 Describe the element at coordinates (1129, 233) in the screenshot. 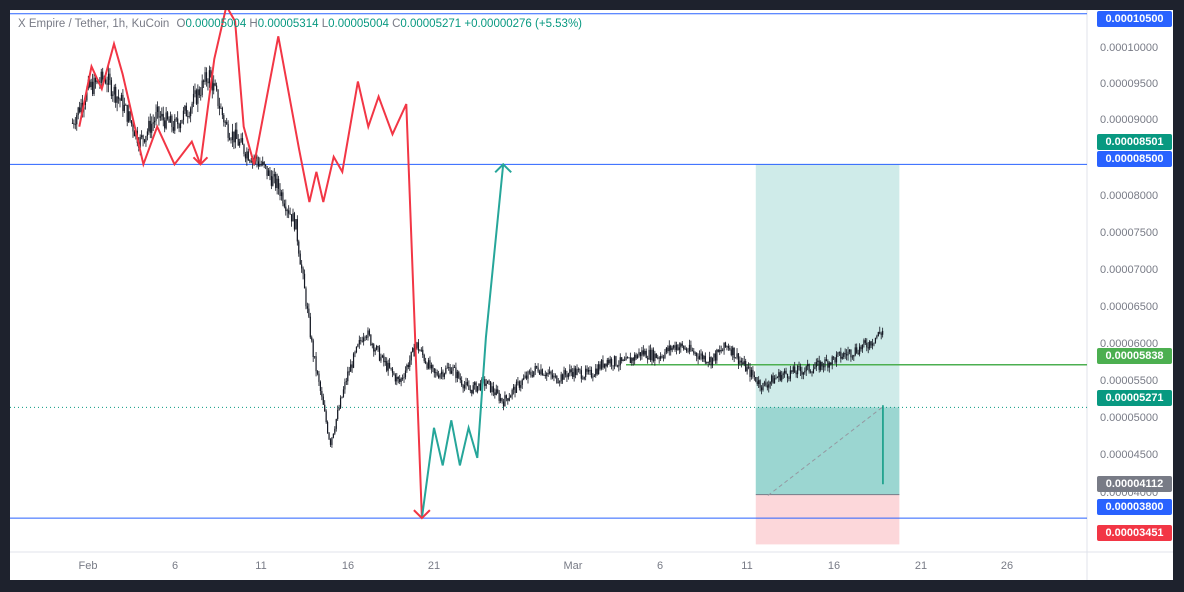

I see `price-tick: 0.00007500` at that location.